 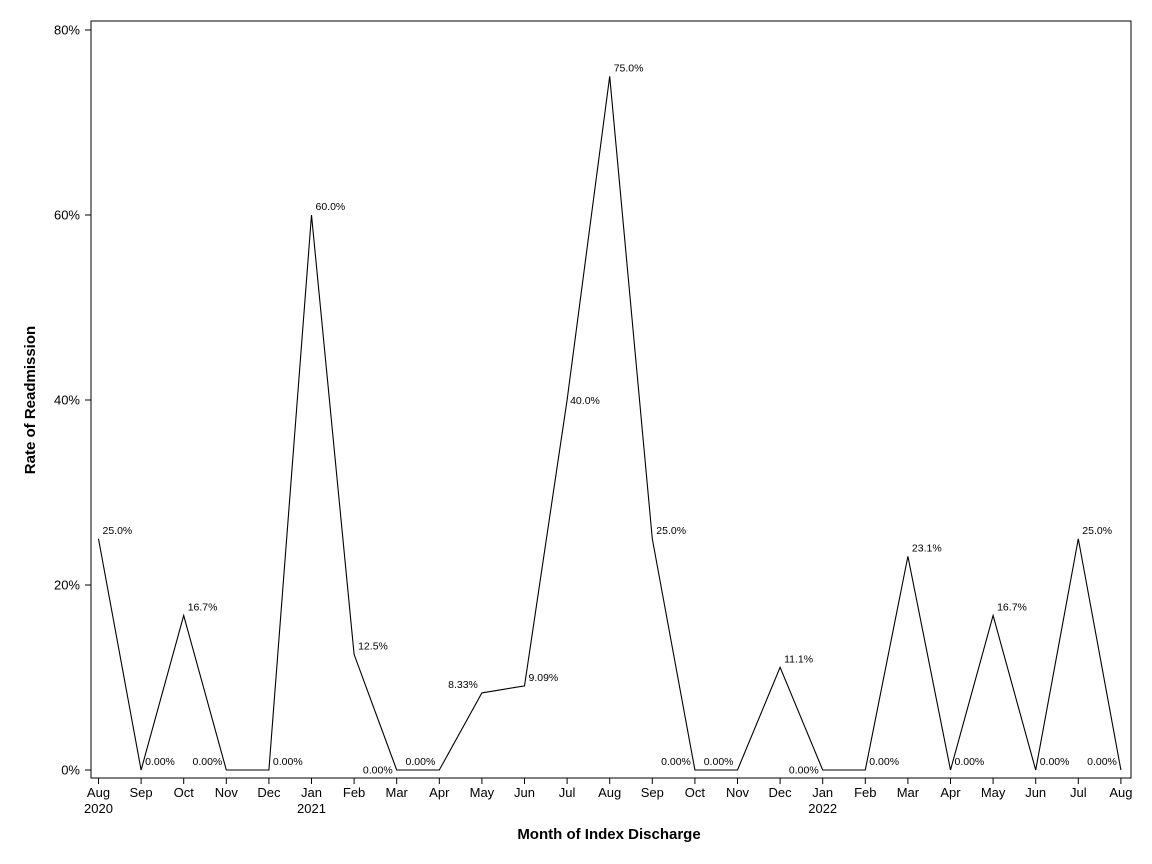 What do you see at coordinates (67, 215) in the screenshot?
I see `y-tick-label: 60%` at bounding box center [67, 215].